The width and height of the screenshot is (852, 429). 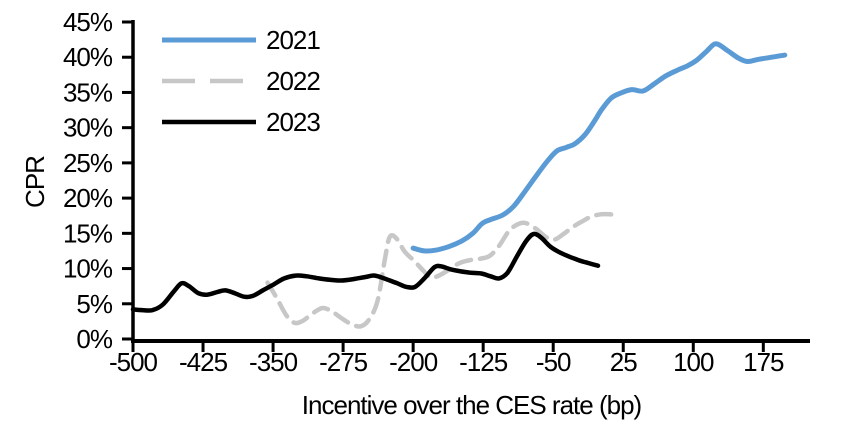 What do you see at coordinates (293, 121) in the screenshot?
I see `legend-label: 2023` at bounding box center [293, 121].